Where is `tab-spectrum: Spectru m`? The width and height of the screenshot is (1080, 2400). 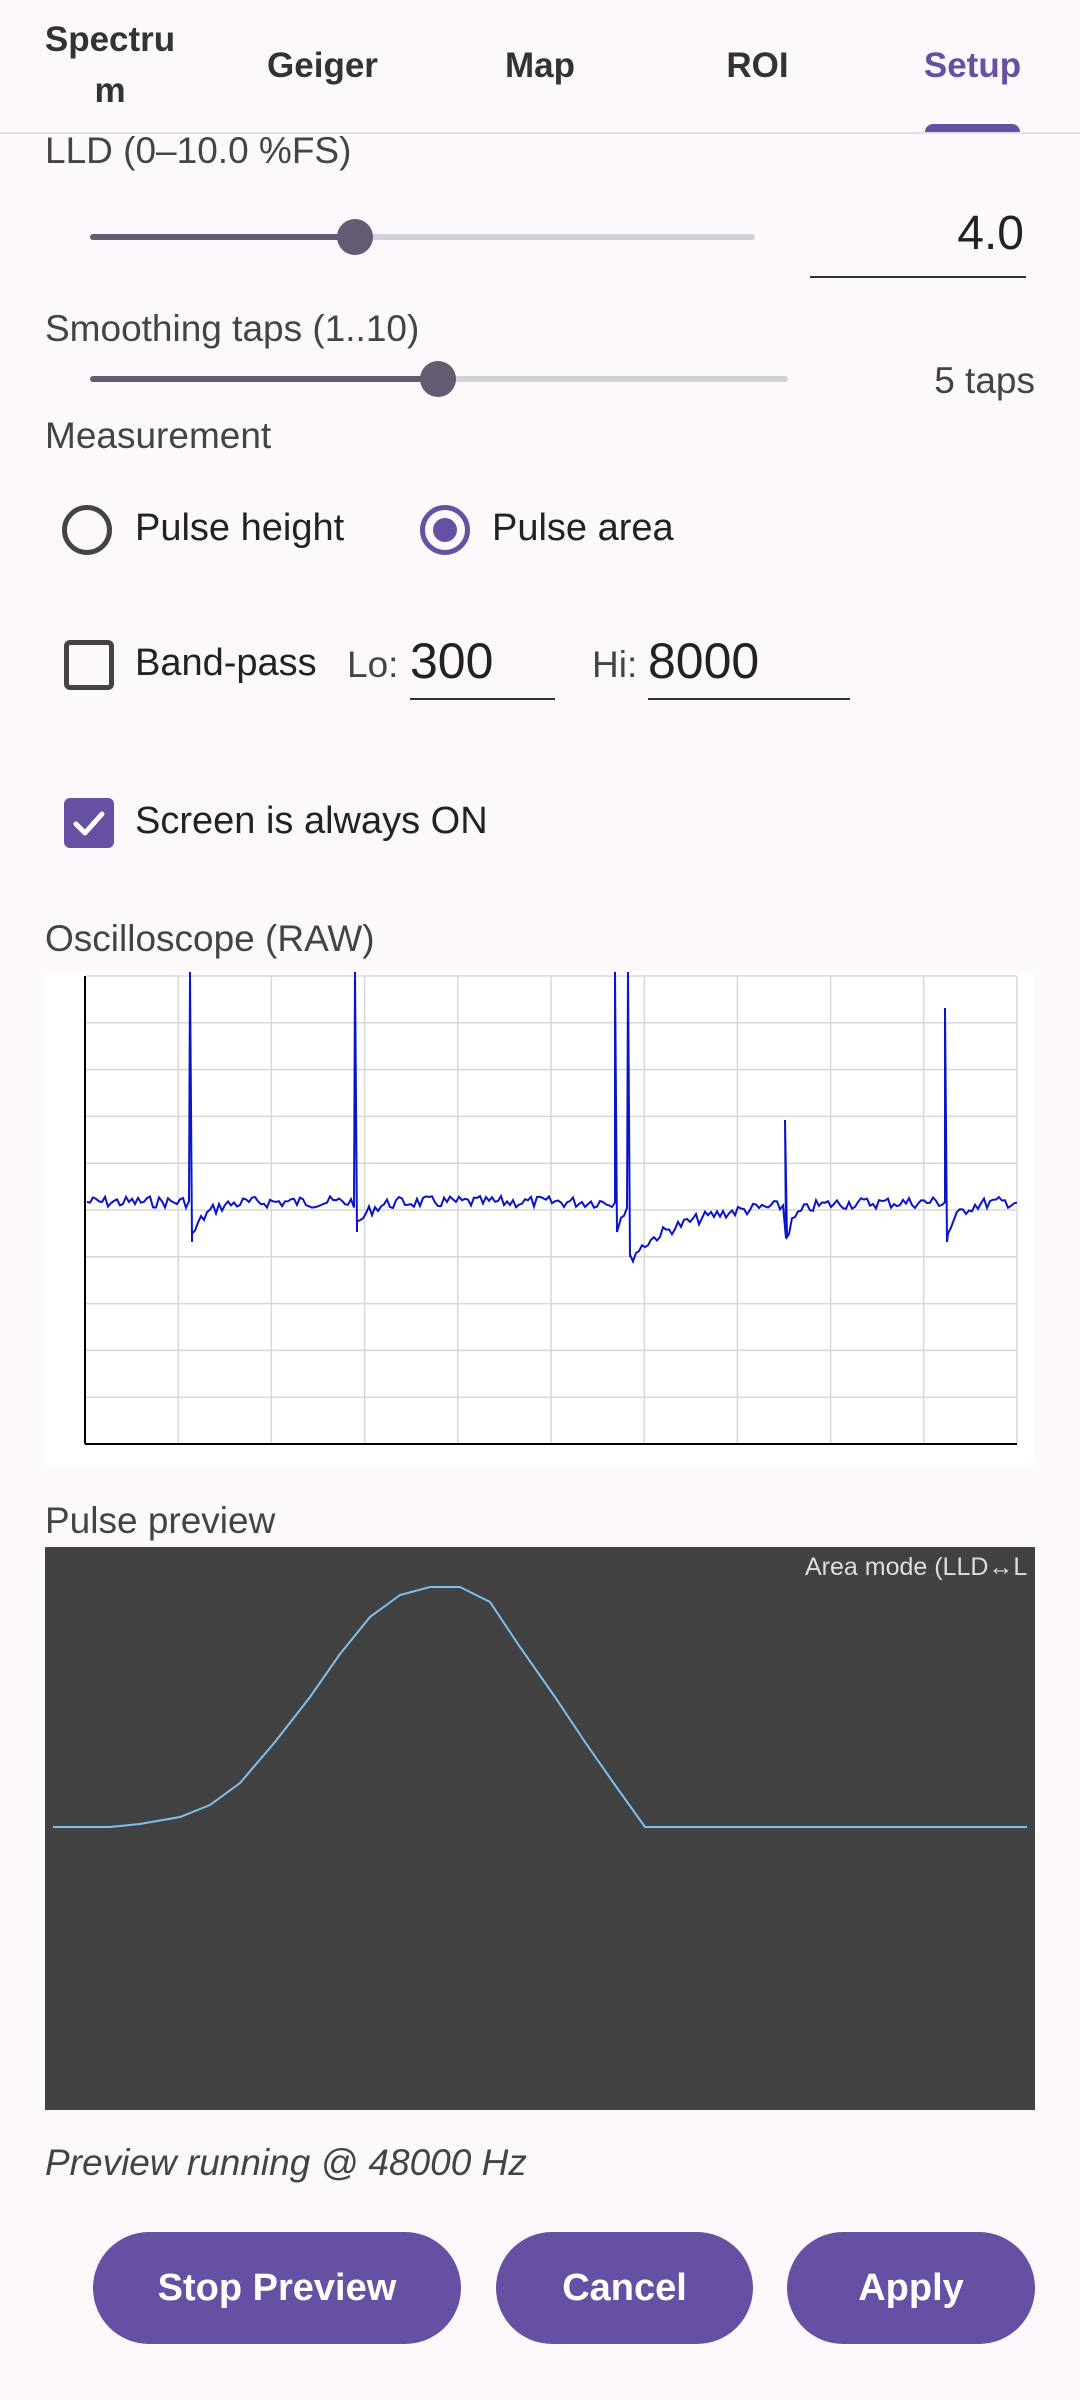
tab-spectrum: Spectru m is located at coordinates (110, 66).